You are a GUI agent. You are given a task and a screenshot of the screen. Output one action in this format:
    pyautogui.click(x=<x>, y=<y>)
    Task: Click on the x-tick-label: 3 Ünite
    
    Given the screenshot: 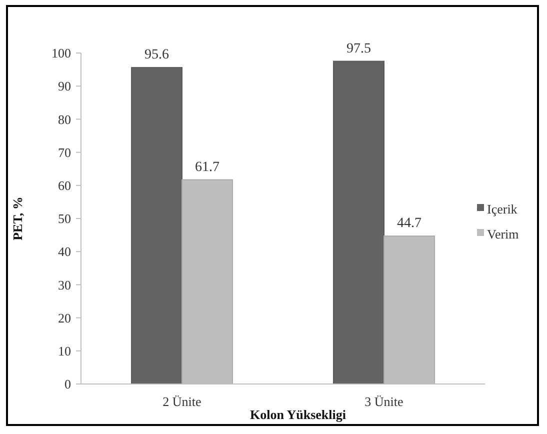 What is the action you would take?
    pyautogui.click(x=384, y=401)
    